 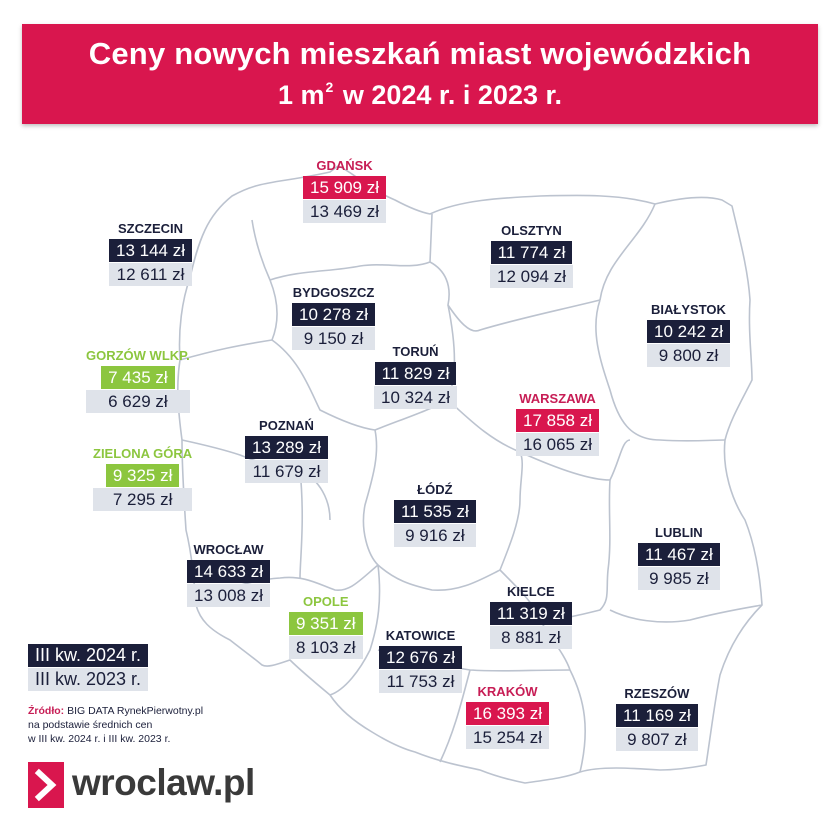 I want to click on price-2024: 13 289 zł, so click(x=286, y=447).